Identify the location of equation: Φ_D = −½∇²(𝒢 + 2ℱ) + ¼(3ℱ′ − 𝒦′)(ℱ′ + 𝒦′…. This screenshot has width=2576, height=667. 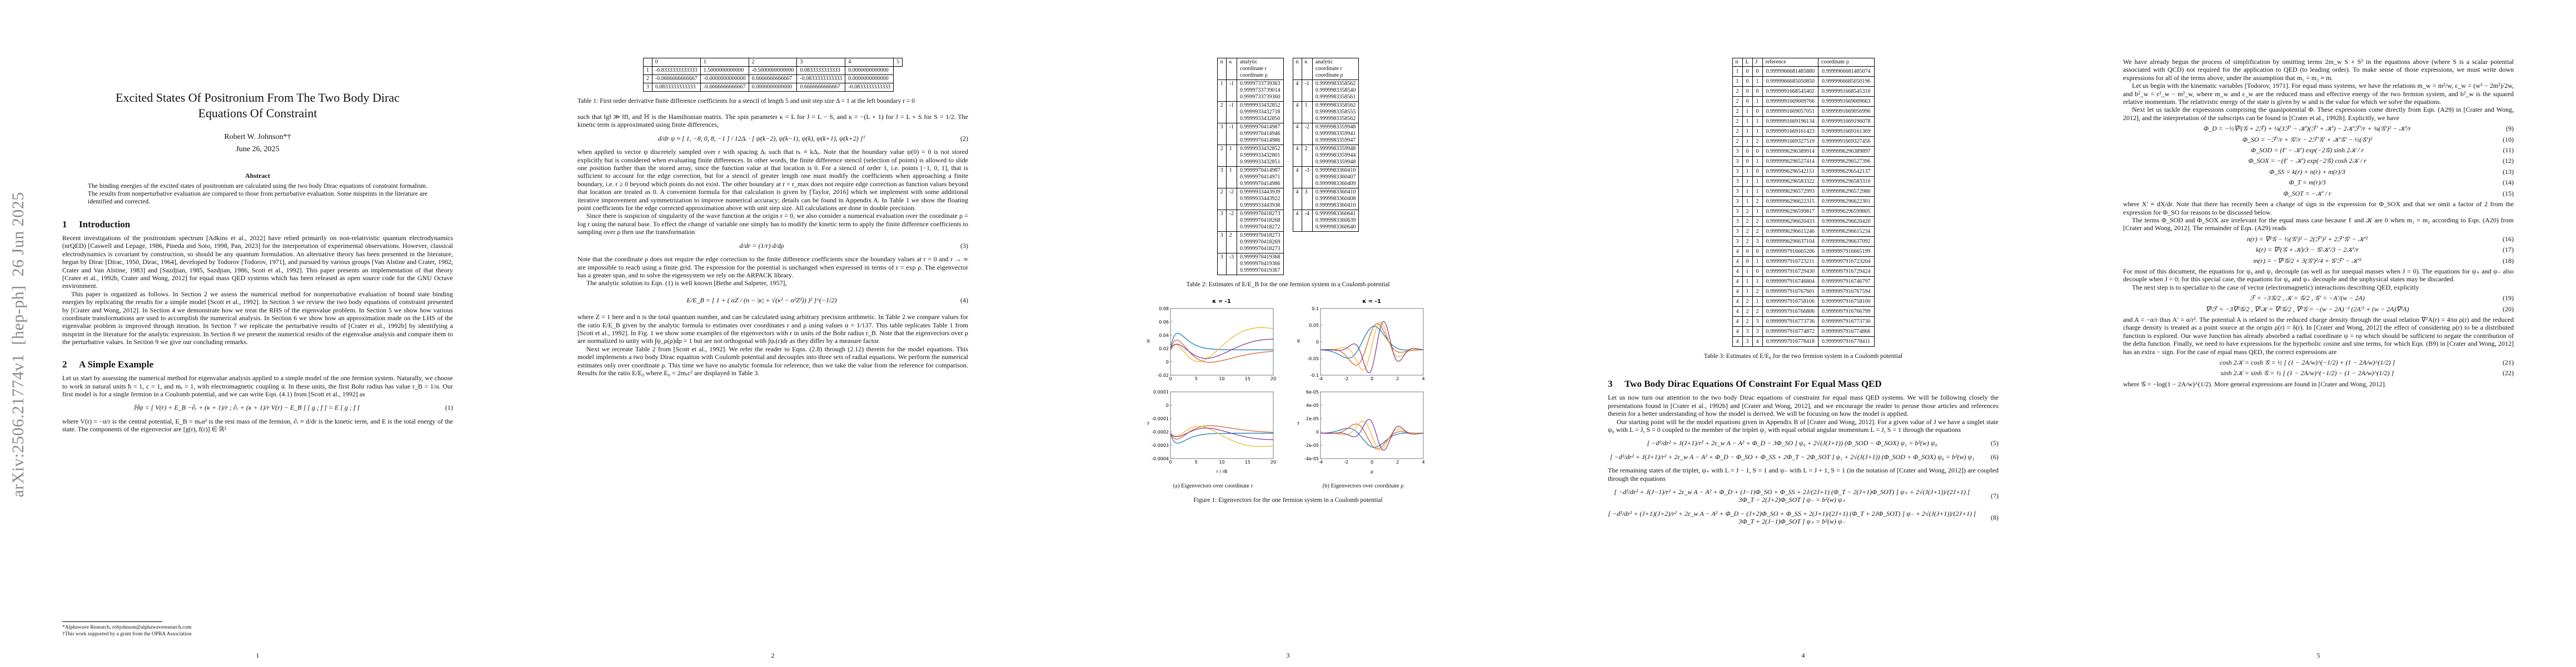
(2318, 128).